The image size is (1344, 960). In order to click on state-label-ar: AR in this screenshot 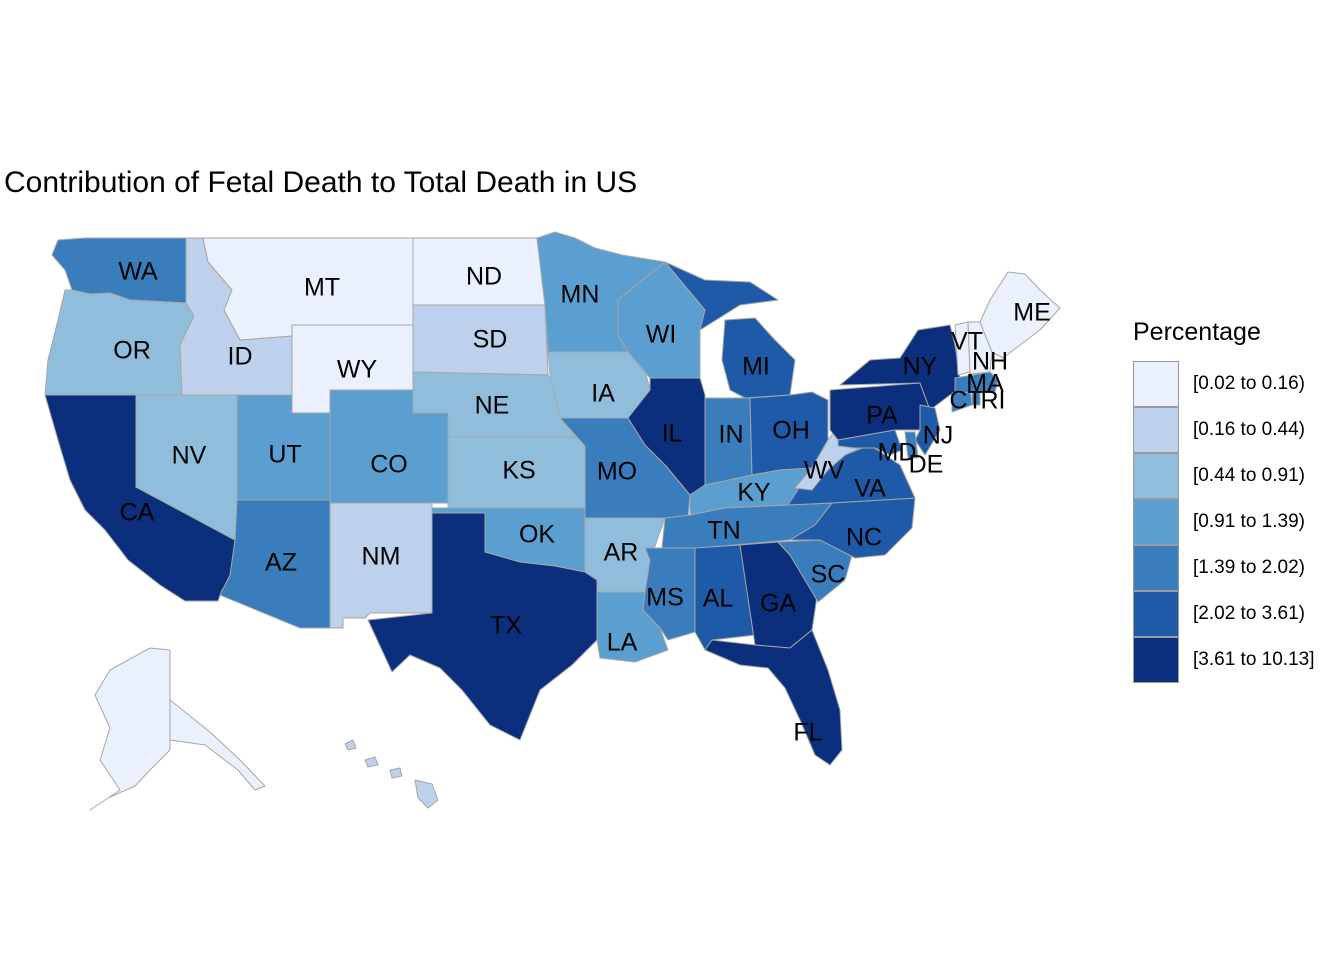, I will do `click(621, 553)`.